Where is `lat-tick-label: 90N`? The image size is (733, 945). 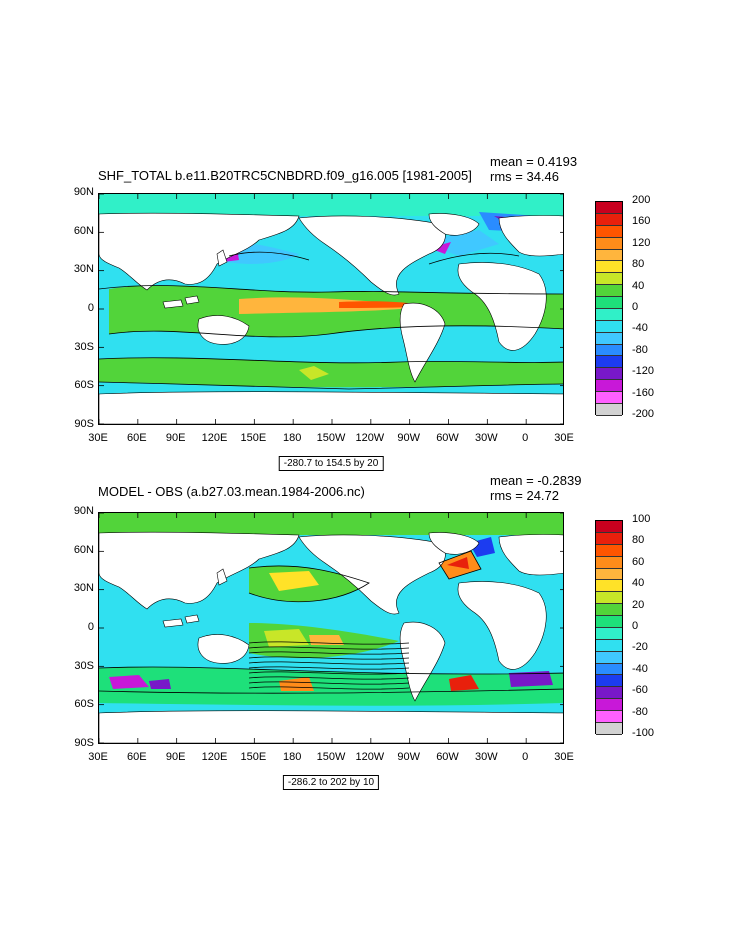 lat-tick-label: 90N is located at coordinates (83, 192).